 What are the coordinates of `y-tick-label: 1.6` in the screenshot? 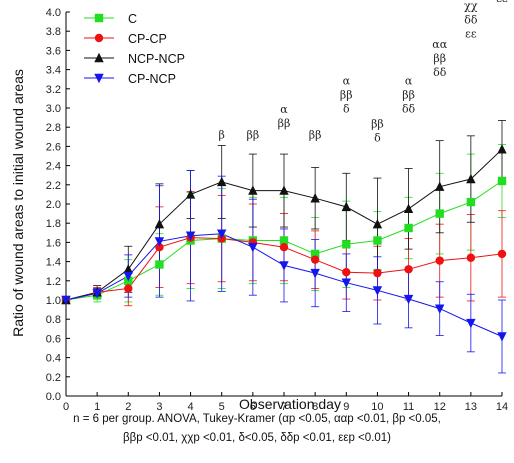 It's located at (53, 243).